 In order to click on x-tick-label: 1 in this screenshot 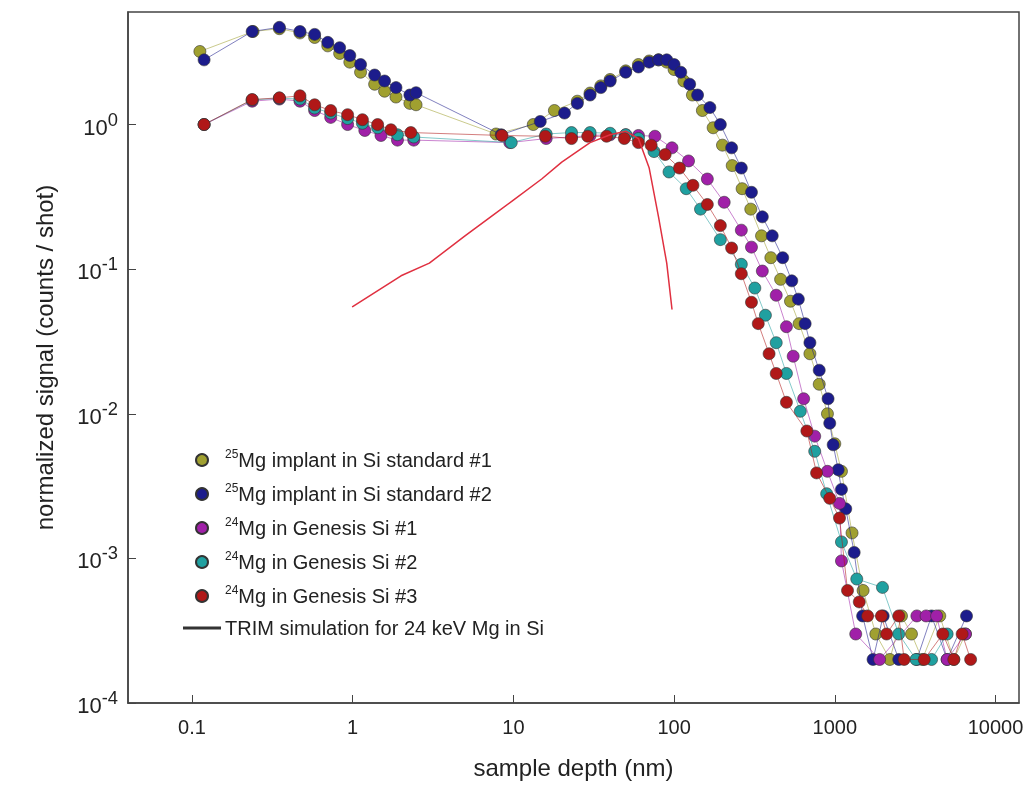, I will do `click(353, 727)`.